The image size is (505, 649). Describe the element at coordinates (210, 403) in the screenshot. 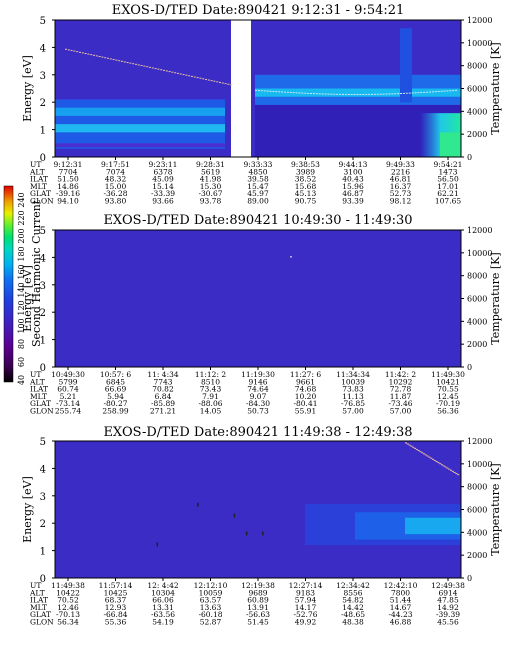

I see `orbit-cell: -88.06` at that location.